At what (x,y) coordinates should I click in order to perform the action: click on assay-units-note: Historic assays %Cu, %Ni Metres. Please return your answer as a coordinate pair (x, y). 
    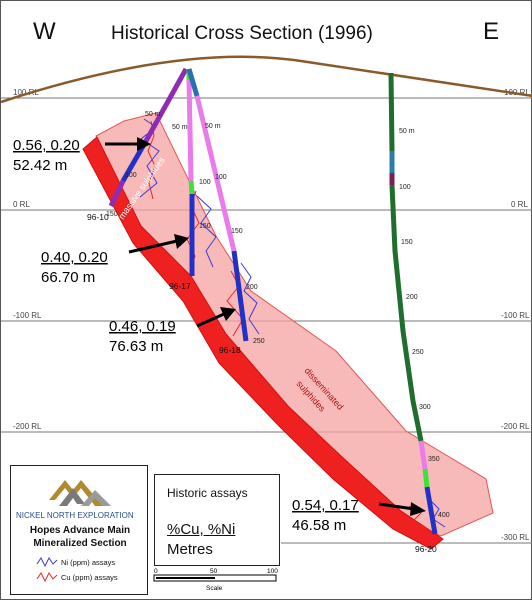
    Looking at the image, I should click on (217, 520).